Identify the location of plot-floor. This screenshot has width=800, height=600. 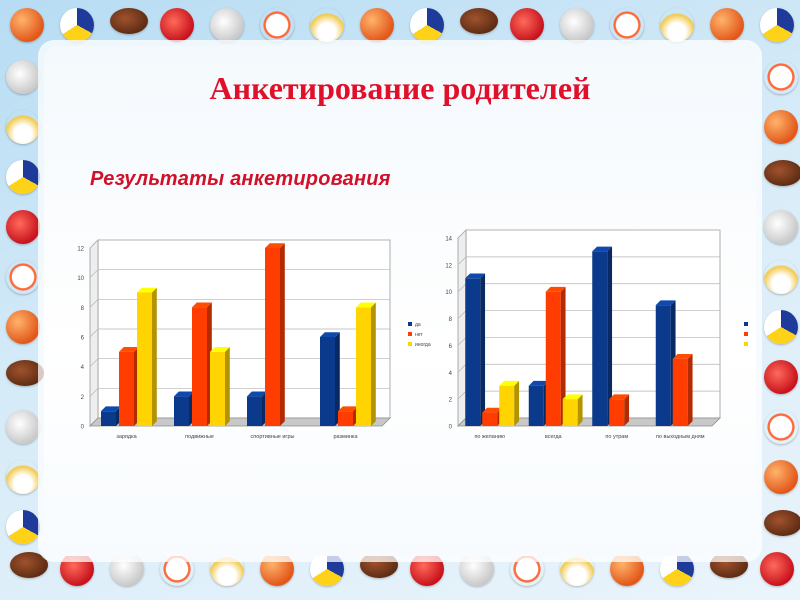
(589, 422).